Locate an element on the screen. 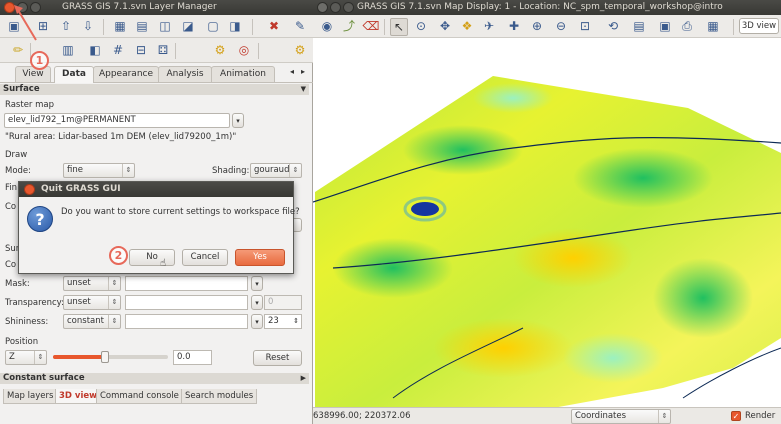 This screenshot has height=424, width=781. annotation-arrow is located at coordinates (25, 23).